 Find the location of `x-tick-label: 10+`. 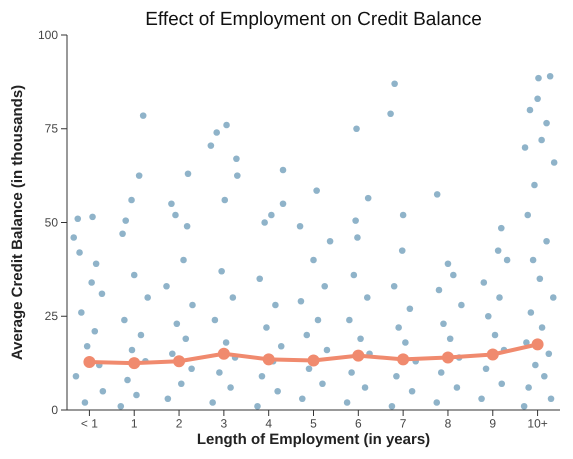

x-tick-label: 10+ is located at coordinates (537, 423).